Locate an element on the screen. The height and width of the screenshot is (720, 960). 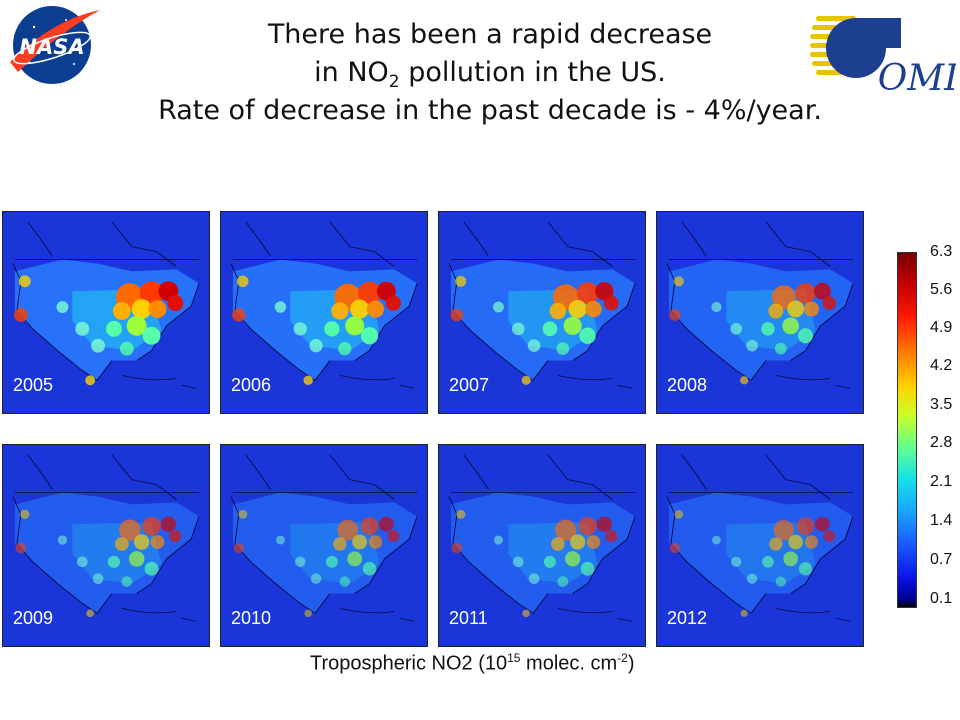
map-panel-2010: 2010 is located at coordinates (324, 545).